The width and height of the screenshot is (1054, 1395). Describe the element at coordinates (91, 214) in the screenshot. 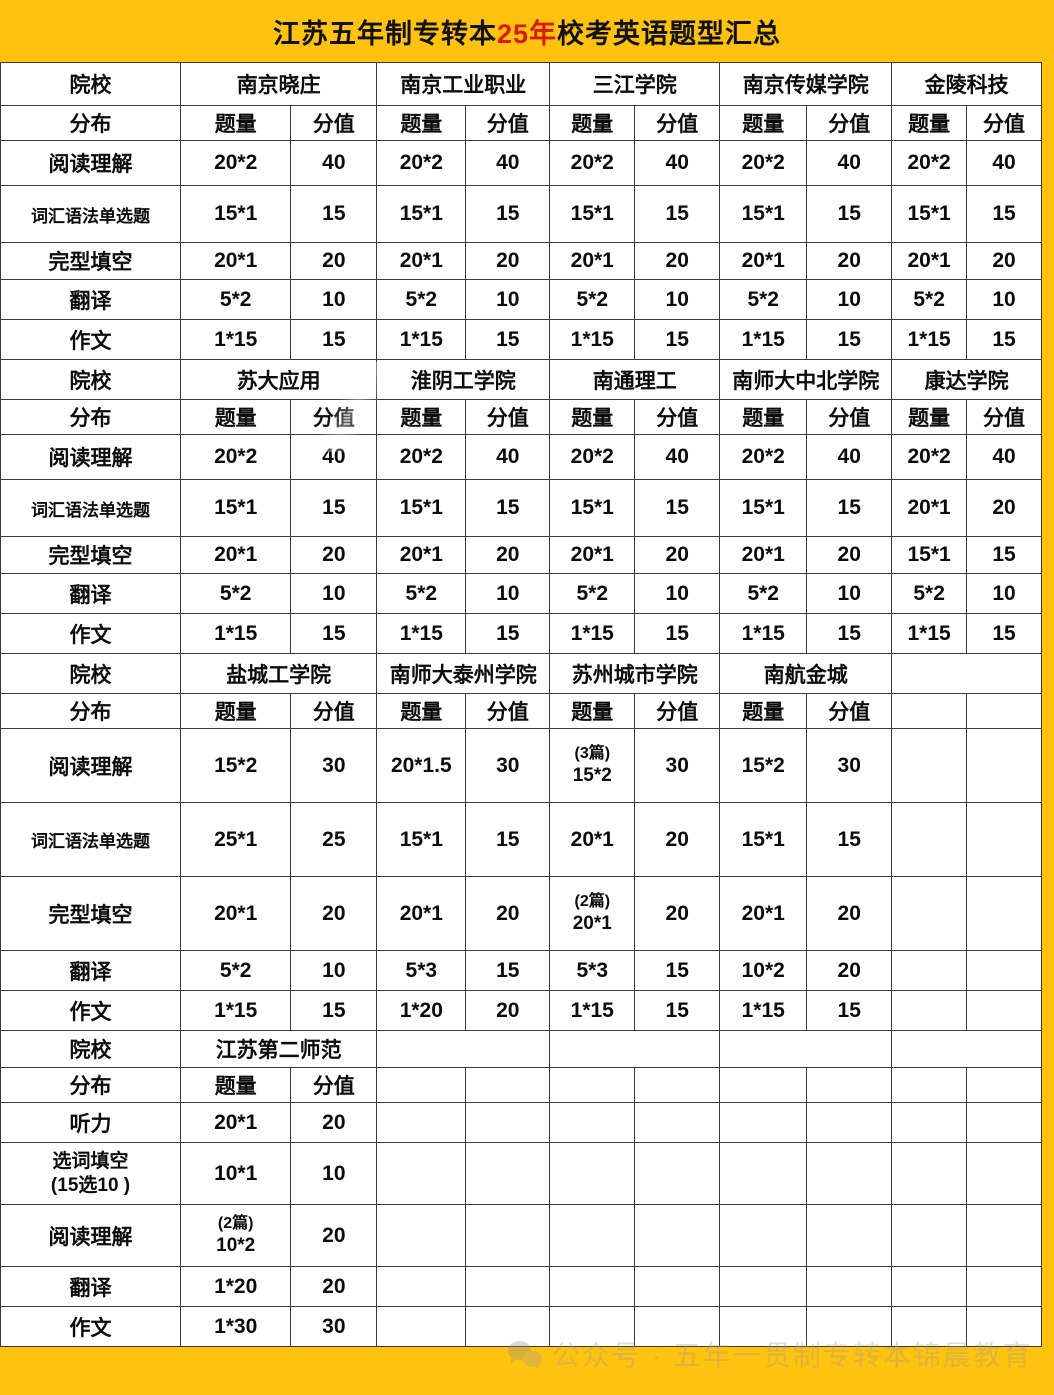

I see `section-label-cell: 词汇语法单选题` at that location.